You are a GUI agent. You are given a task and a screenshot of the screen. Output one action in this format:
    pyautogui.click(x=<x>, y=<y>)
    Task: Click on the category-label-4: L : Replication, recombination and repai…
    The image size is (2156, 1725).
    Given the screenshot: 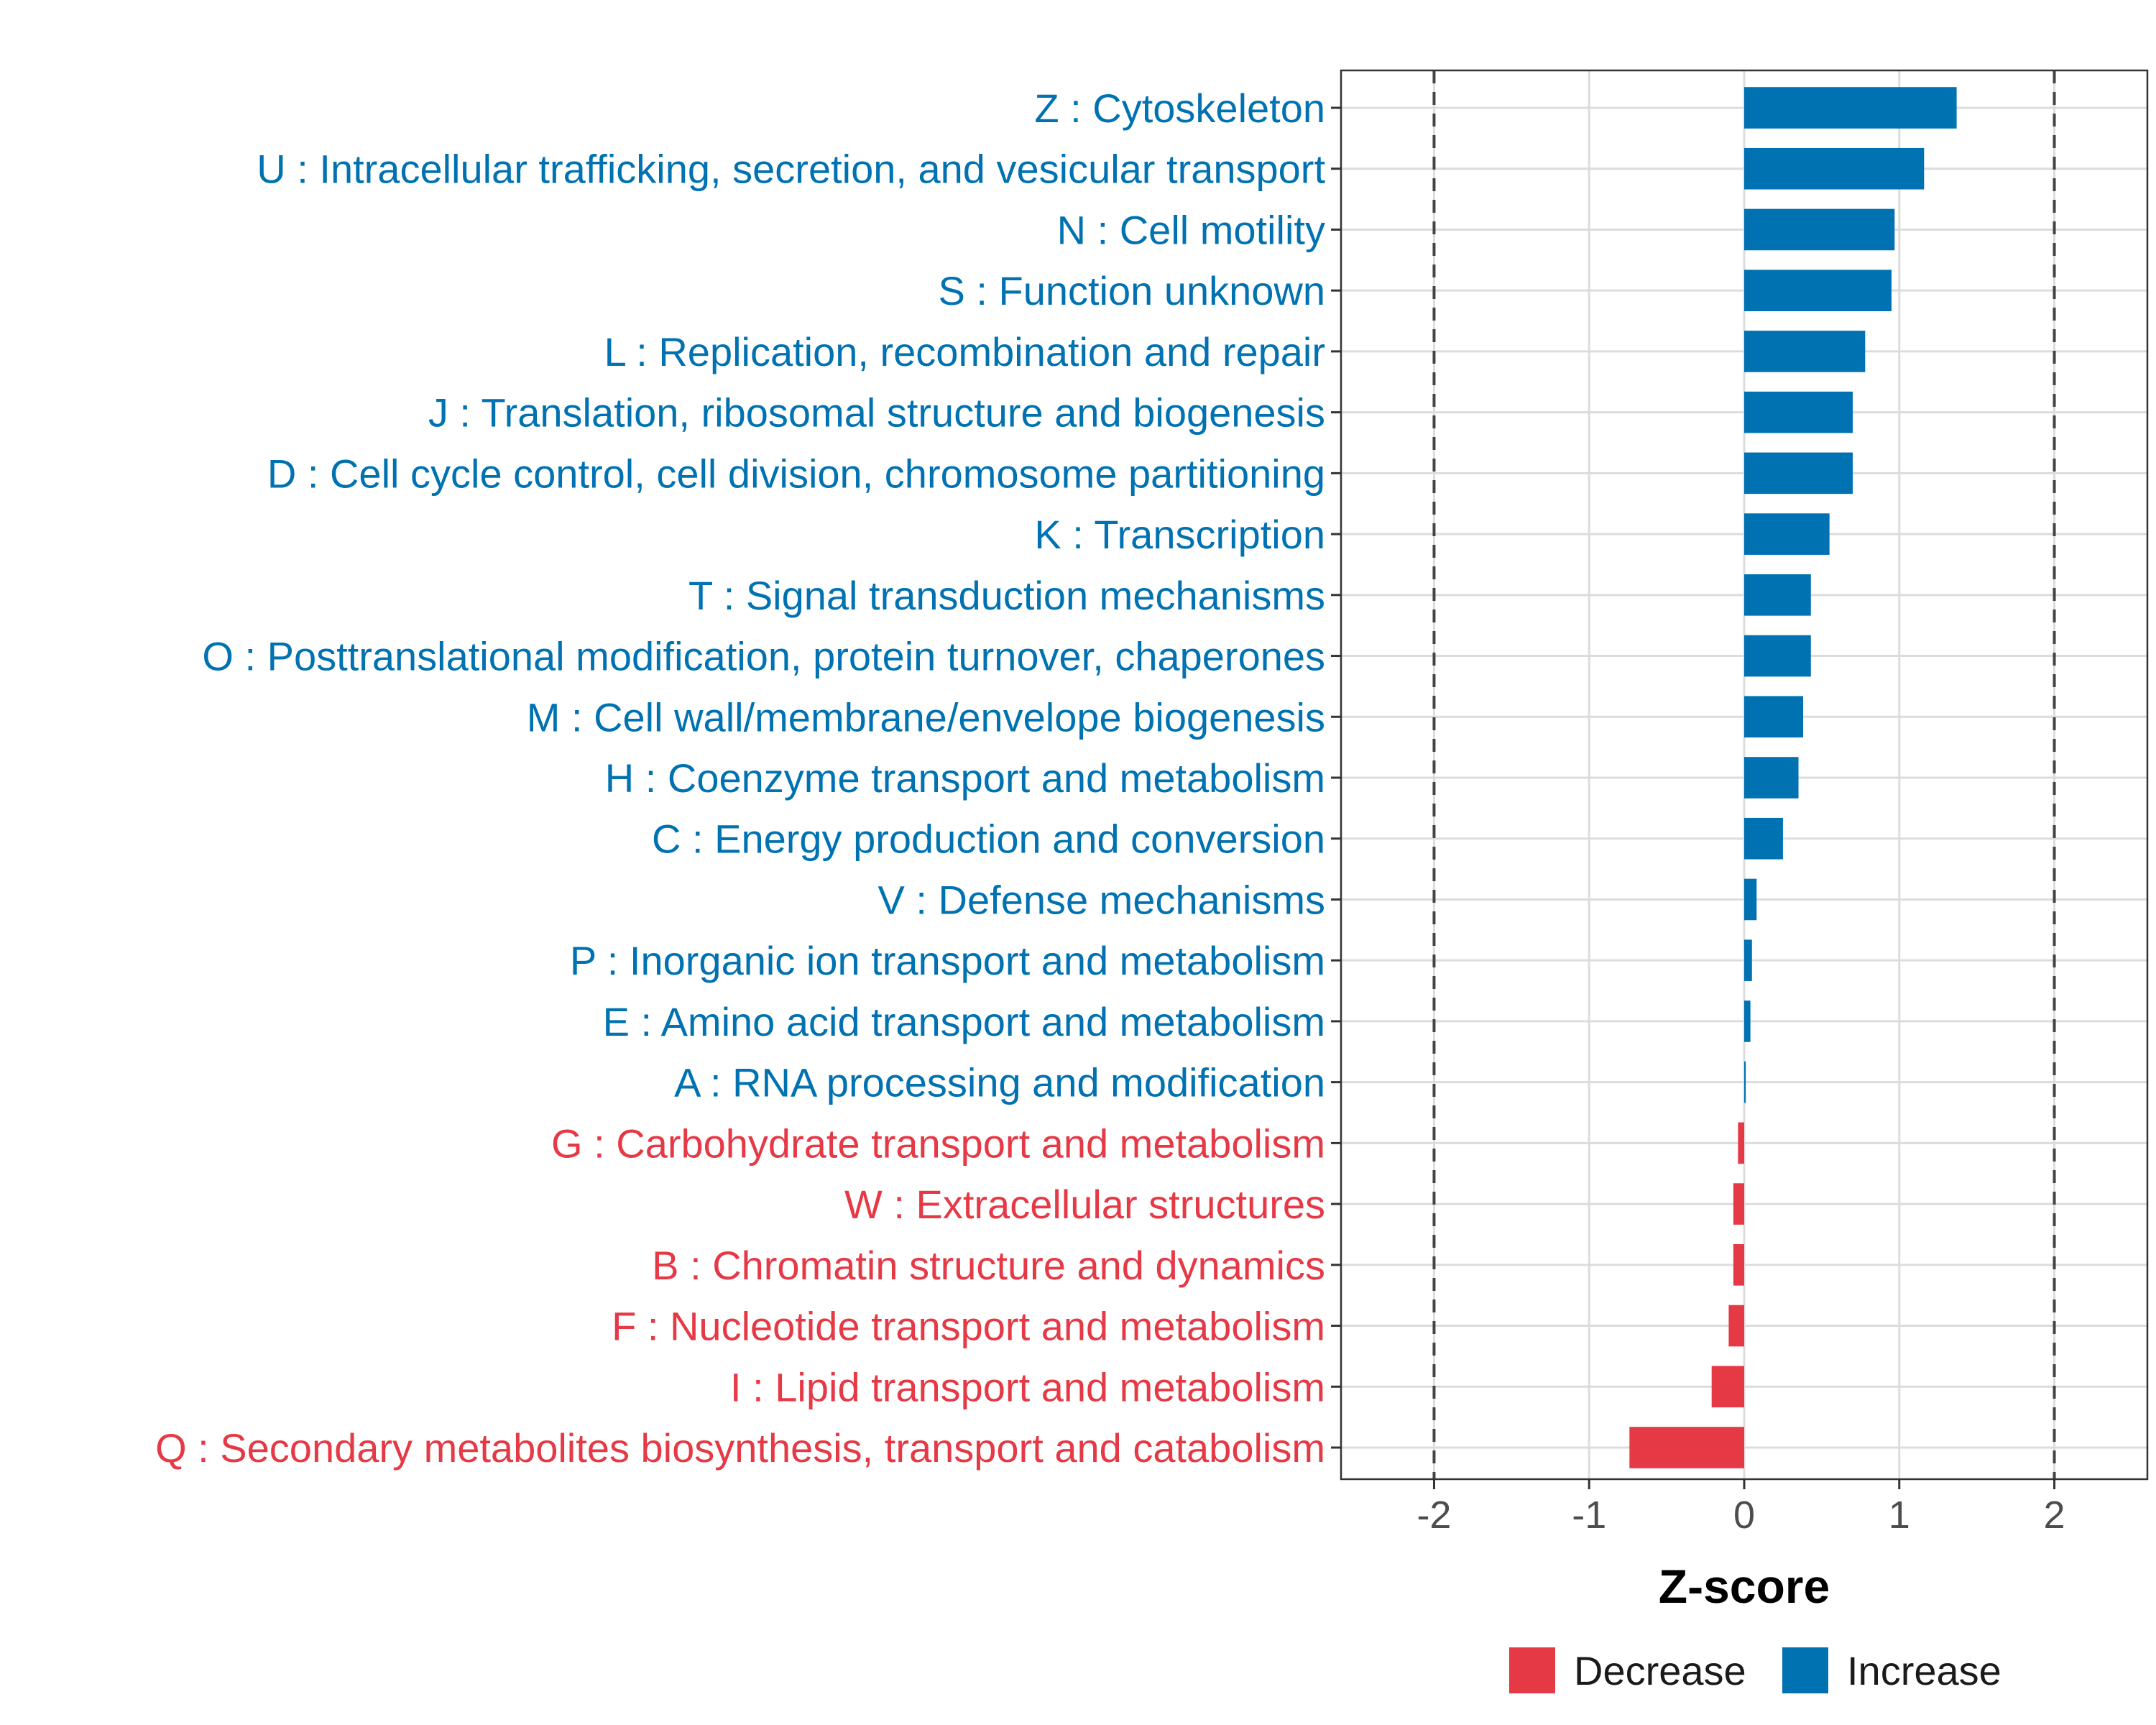 What is the action you would take?
    pyautogui.click(x=964, y=351)
    